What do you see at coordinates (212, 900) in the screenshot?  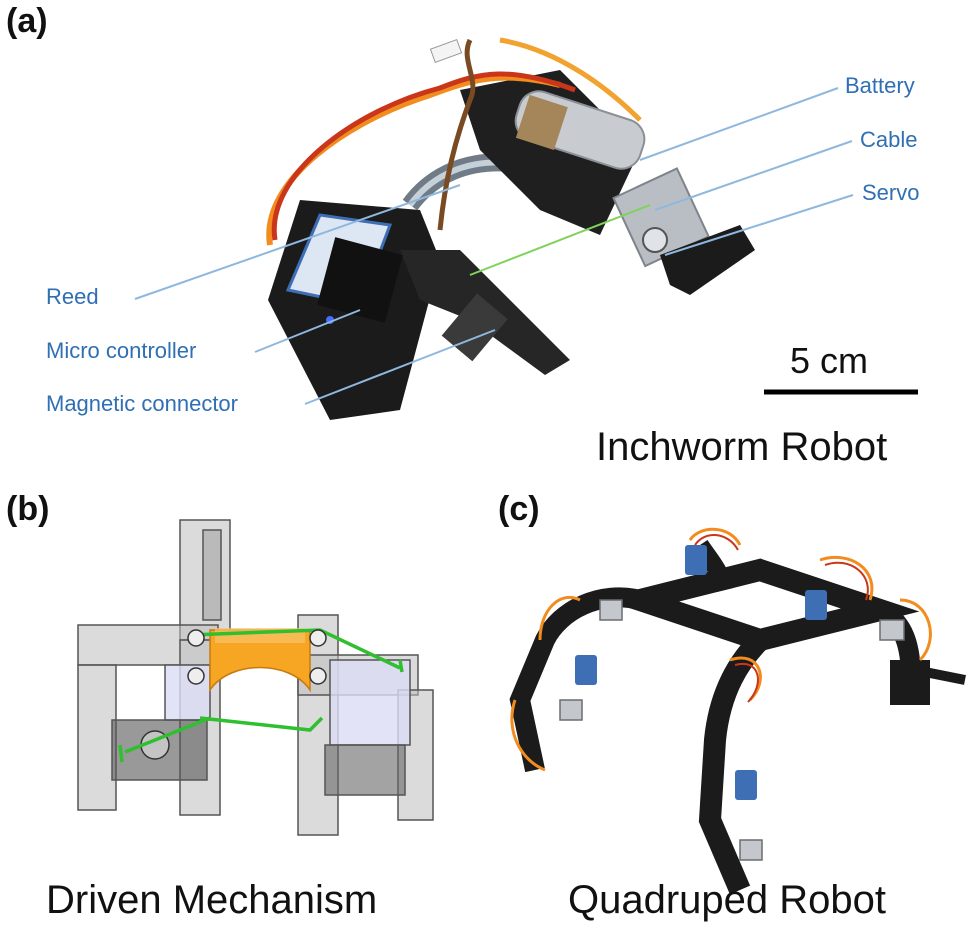 I see `caption-driven-mechanism: Driven Mechanism` at bounding box center [212, 900].